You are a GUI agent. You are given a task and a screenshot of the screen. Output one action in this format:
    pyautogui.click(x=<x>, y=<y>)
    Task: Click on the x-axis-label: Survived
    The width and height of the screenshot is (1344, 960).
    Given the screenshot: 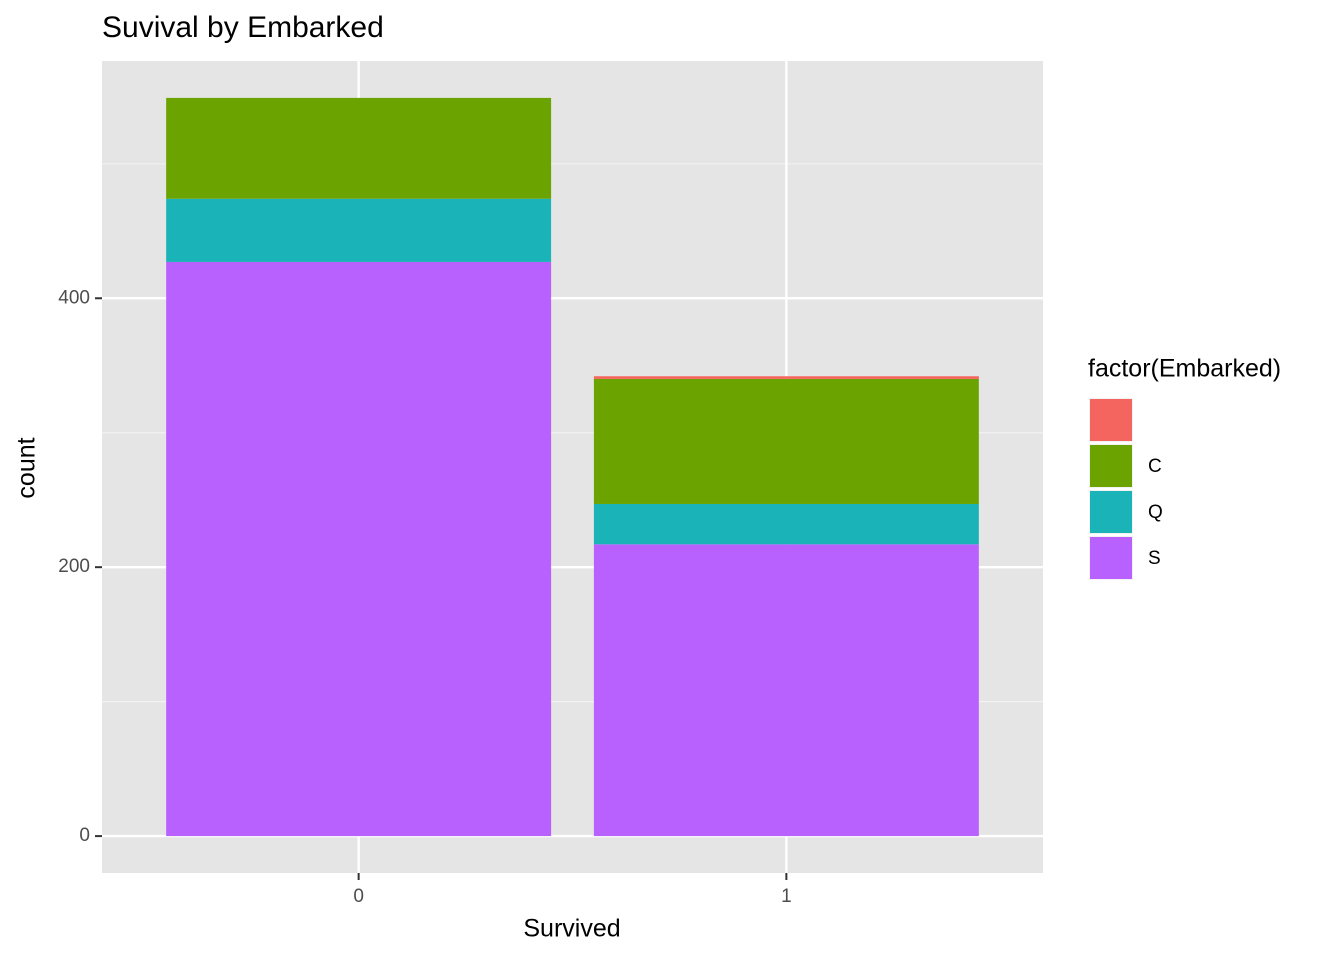 What is the action you would take?
    pyautogui.click(x=571, y=929)
    